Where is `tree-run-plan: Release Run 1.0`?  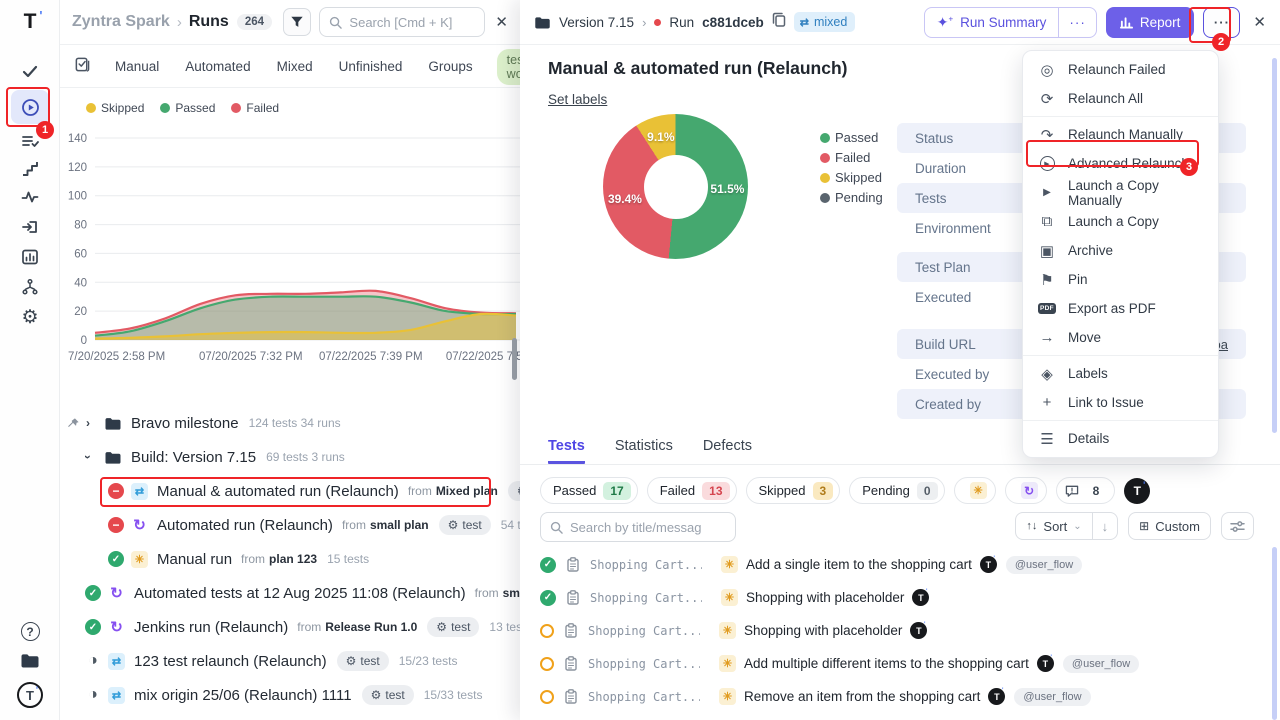 tree-run-plan: Release Run 1.0 is located at coordinates (371, 627).